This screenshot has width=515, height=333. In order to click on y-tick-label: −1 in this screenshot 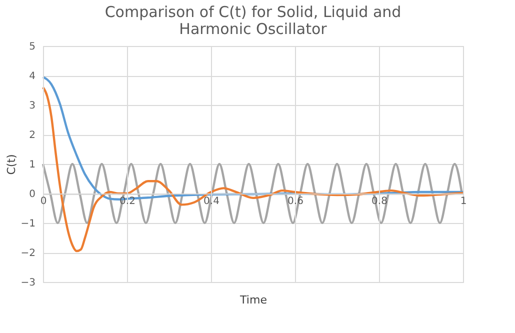, I will do `click(28, 224)`.